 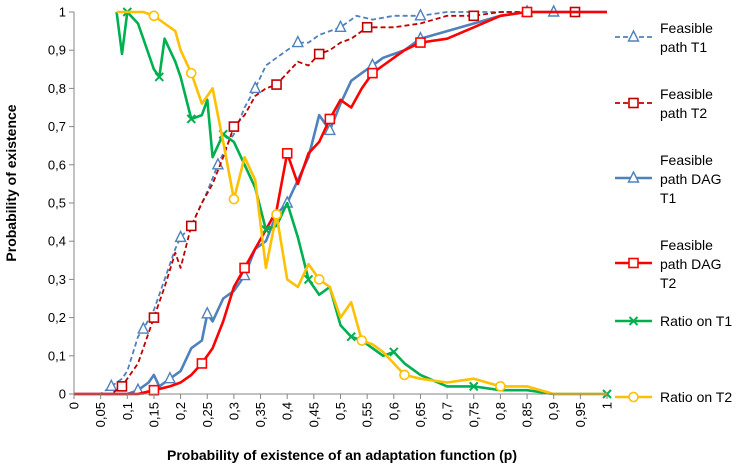 What do you see at coordinates (664, 37) in the screenshot?
I see `legend-item: Feasible path T1` at bounding box center [664, 37].